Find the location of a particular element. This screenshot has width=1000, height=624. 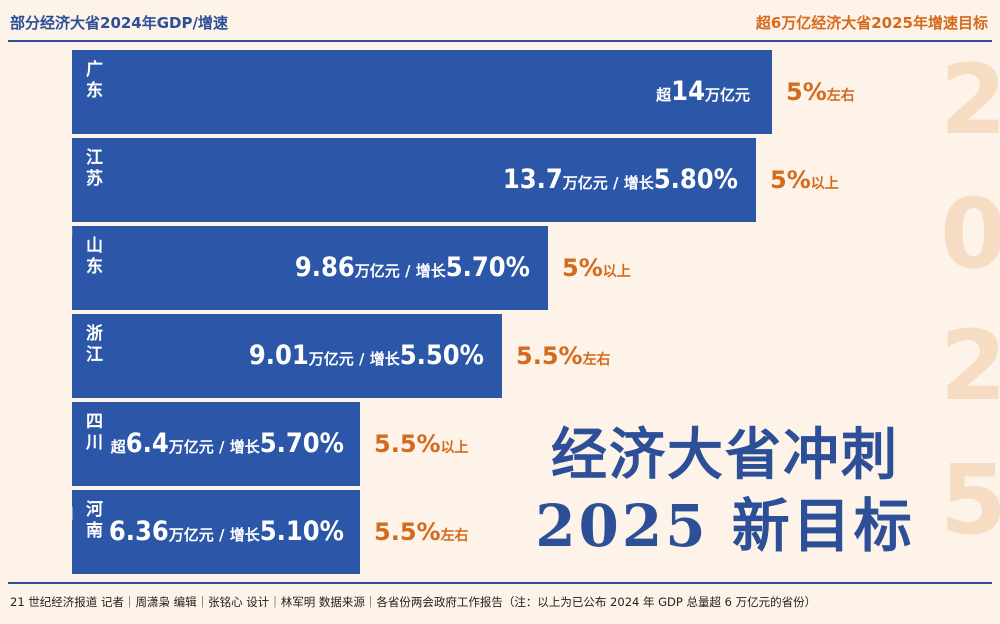

gdp-value-label: 9.86万亿元 / 增长5.70% is located at coordinates (412, 267).